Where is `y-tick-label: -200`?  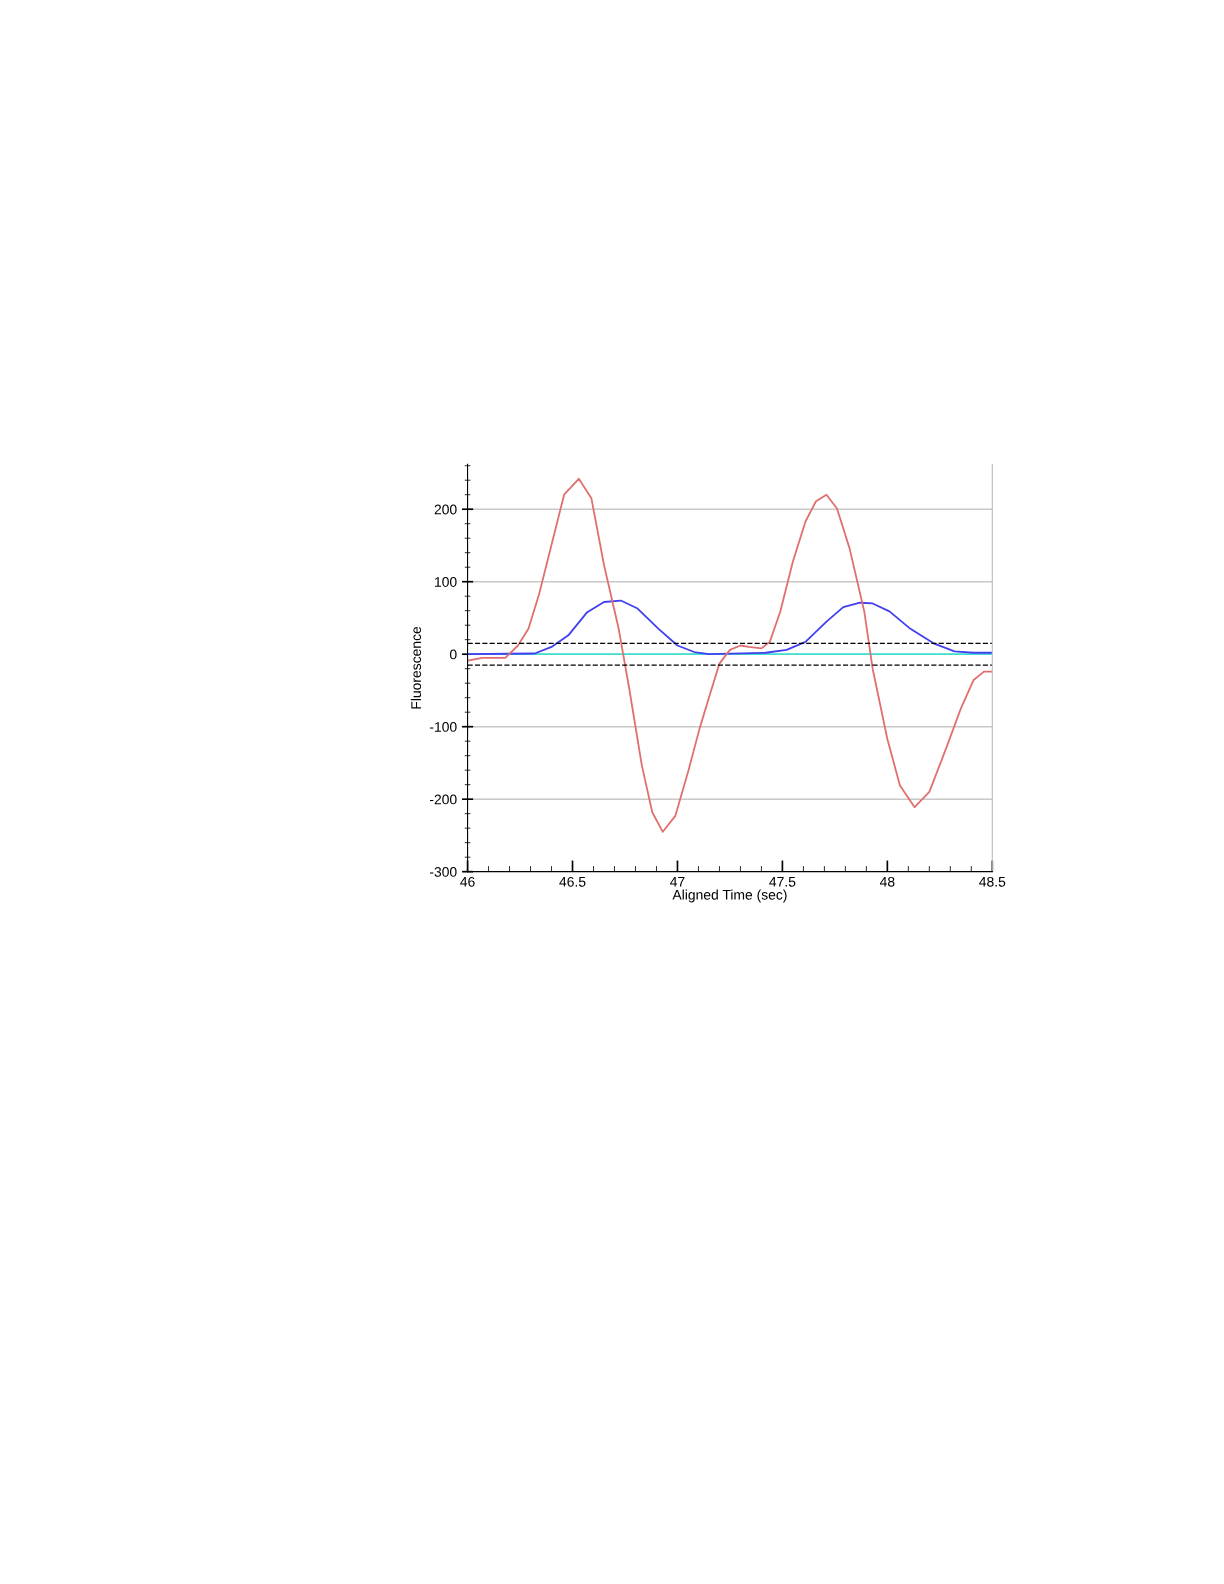
y-tick-label: -200 is located at coordinates (443, 799).